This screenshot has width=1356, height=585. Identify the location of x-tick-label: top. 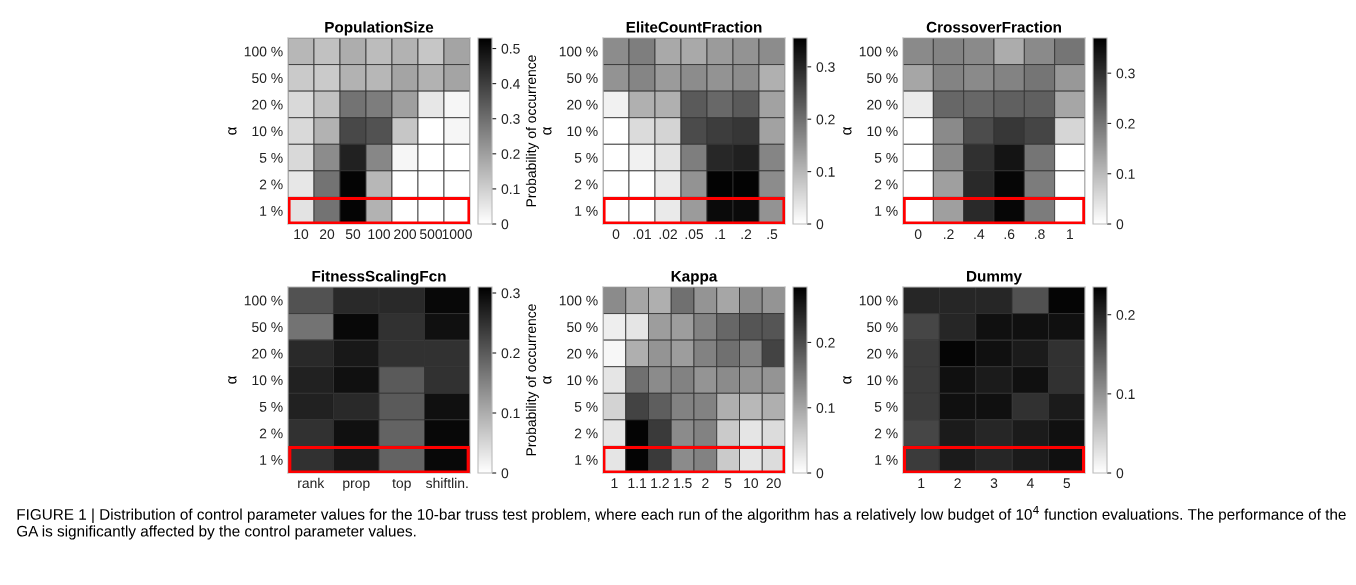
(401, 484).